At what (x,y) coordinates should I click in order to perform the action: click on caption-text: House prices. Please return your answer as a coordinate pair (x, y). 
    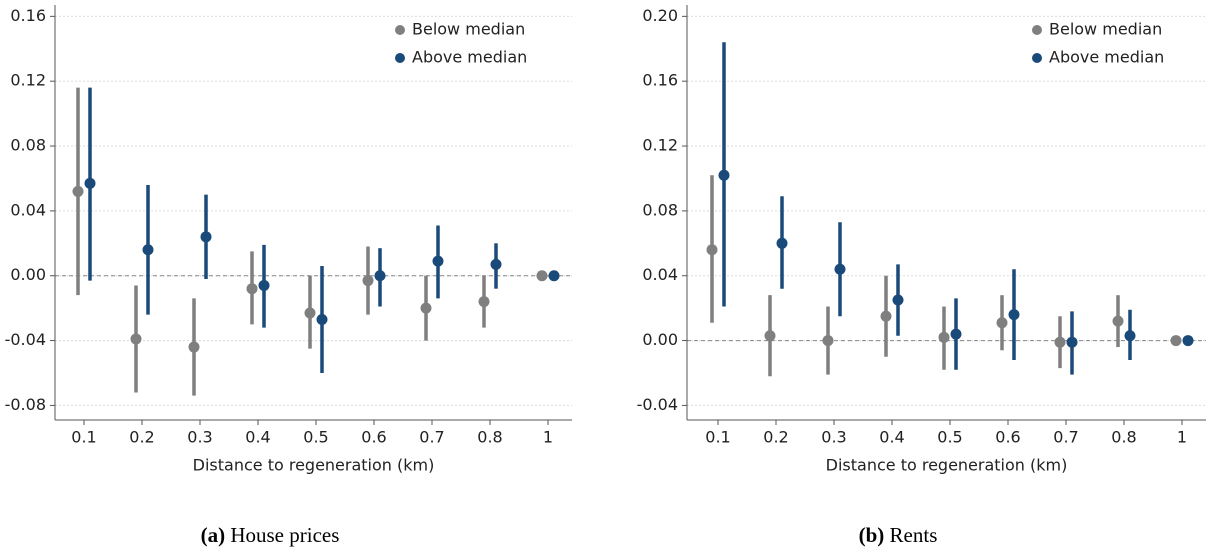
    Looking at the image, I should click on (284, 535).